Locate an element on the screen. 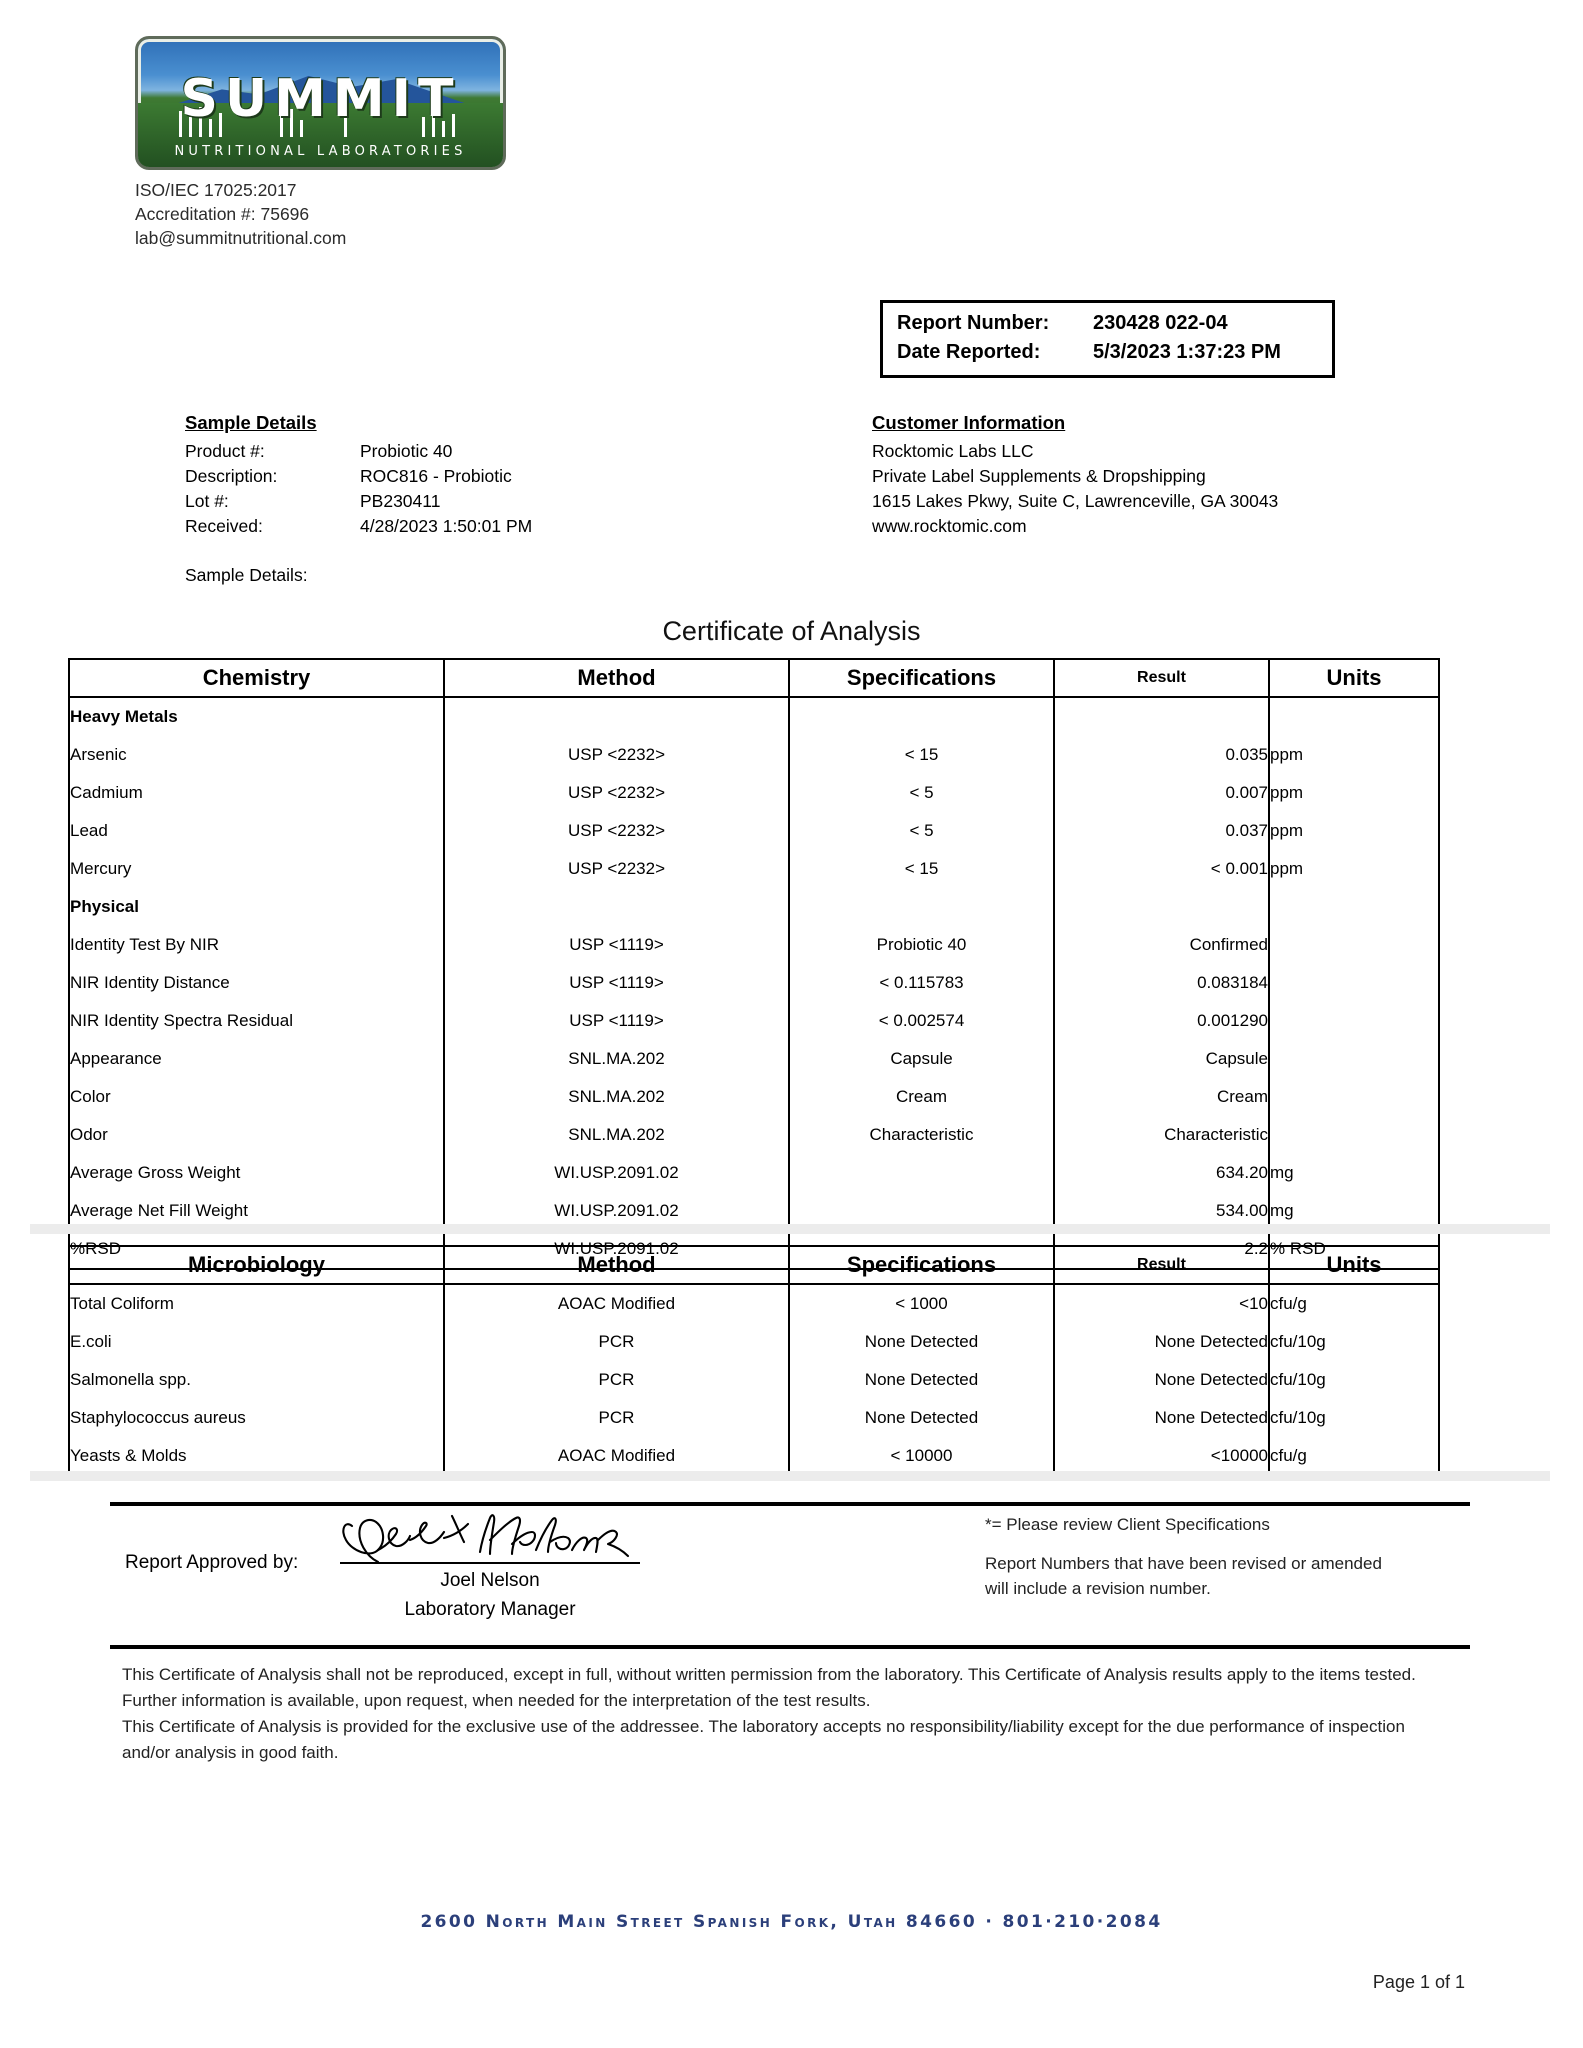 This screenshot has height=2048, width=1583. microbiology-cell-name: Yeasts & Molds is located at coordinates (256, 1456).